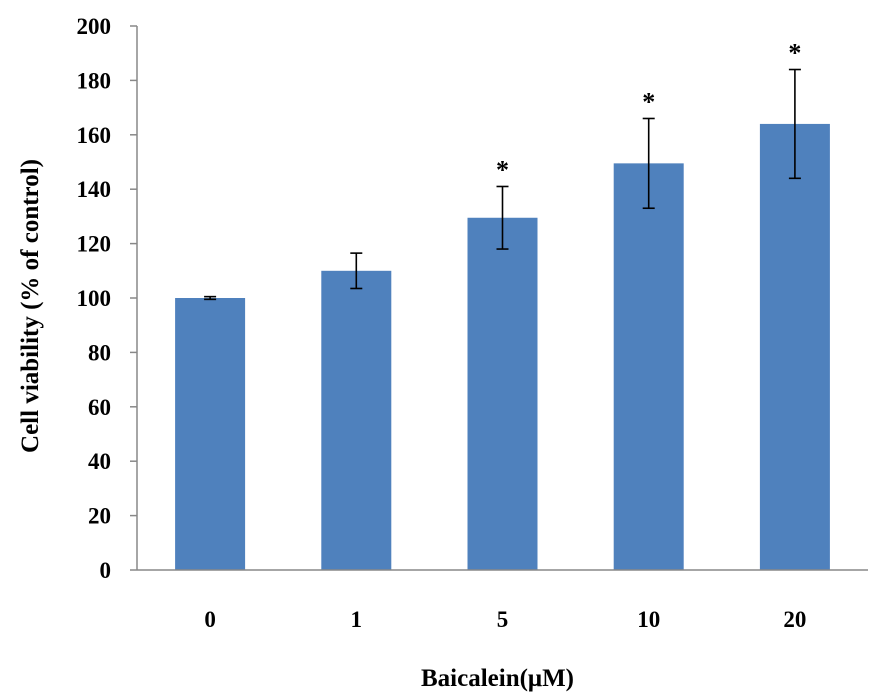 The image size is (876, 696). Describe the element at coordinates (94, 26) in the screenshot. I see `y-tick-label: 200` at that location.